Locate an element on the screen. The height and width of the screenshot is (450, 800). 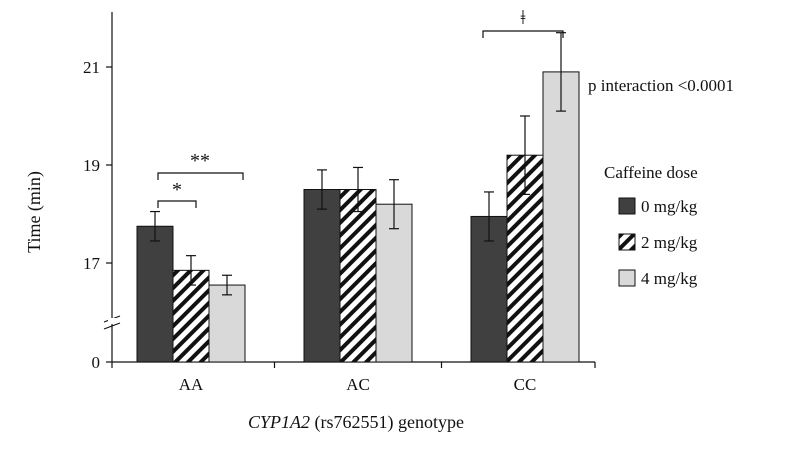
sig-bracket-double: ** is located at coordinates (200, 165).